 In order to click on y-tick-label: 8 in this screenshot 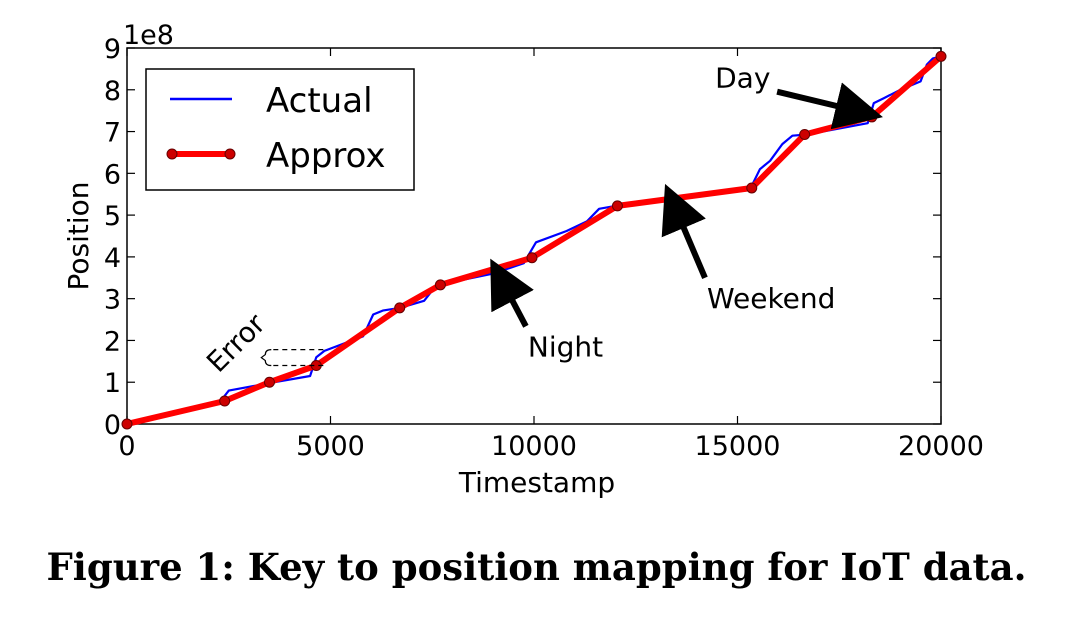, I will do `click(112, 91)`.